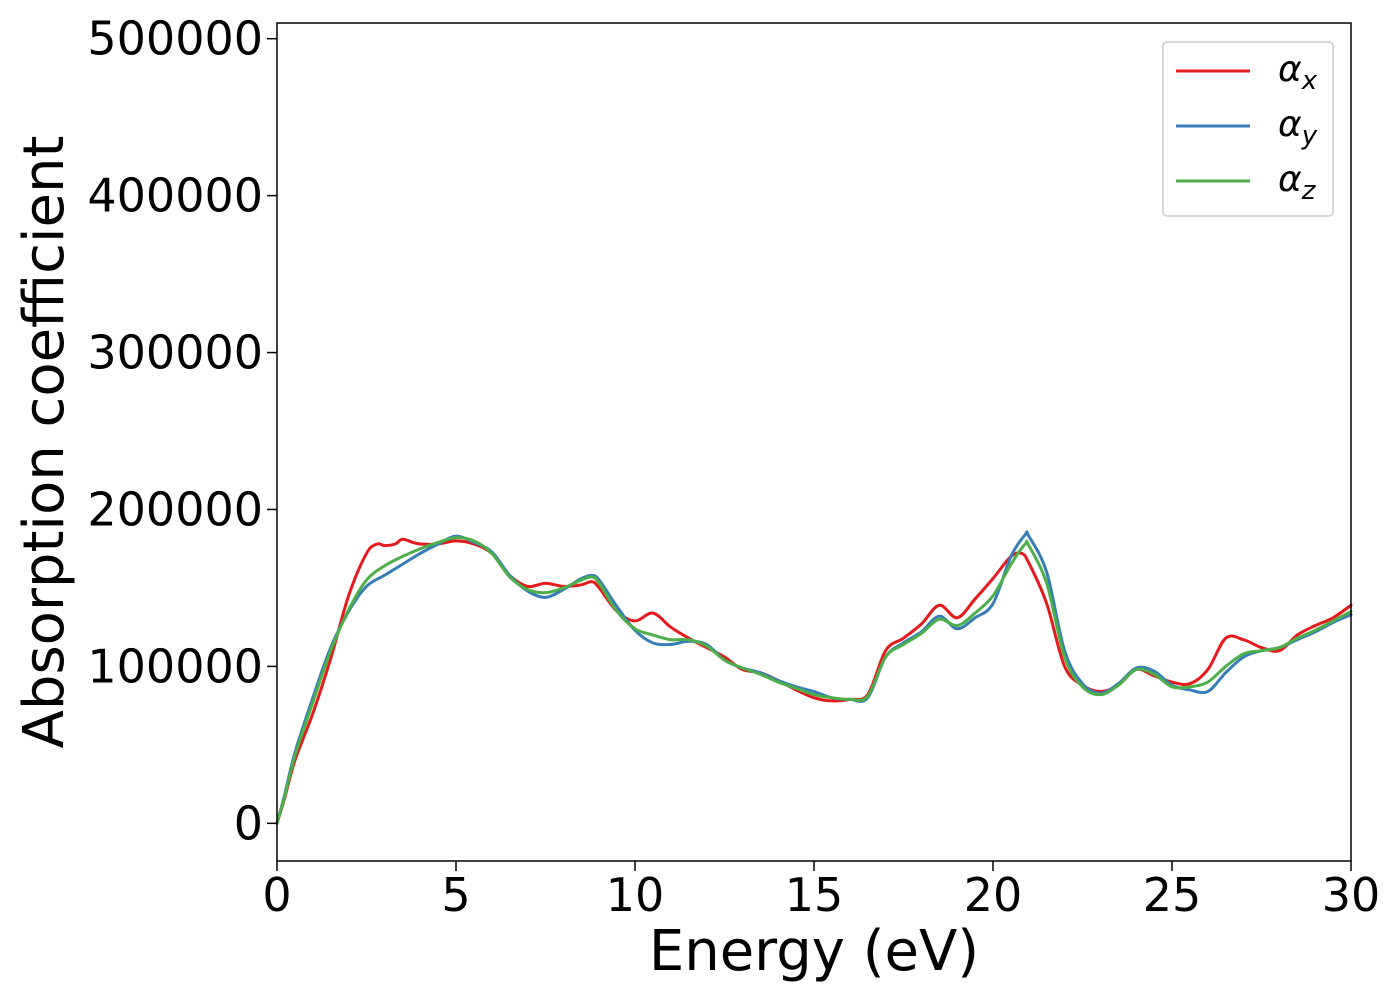  Describe the element at coordinates (175, 39) in the screenshot. I see `y-tick-label: 500000` at that location.